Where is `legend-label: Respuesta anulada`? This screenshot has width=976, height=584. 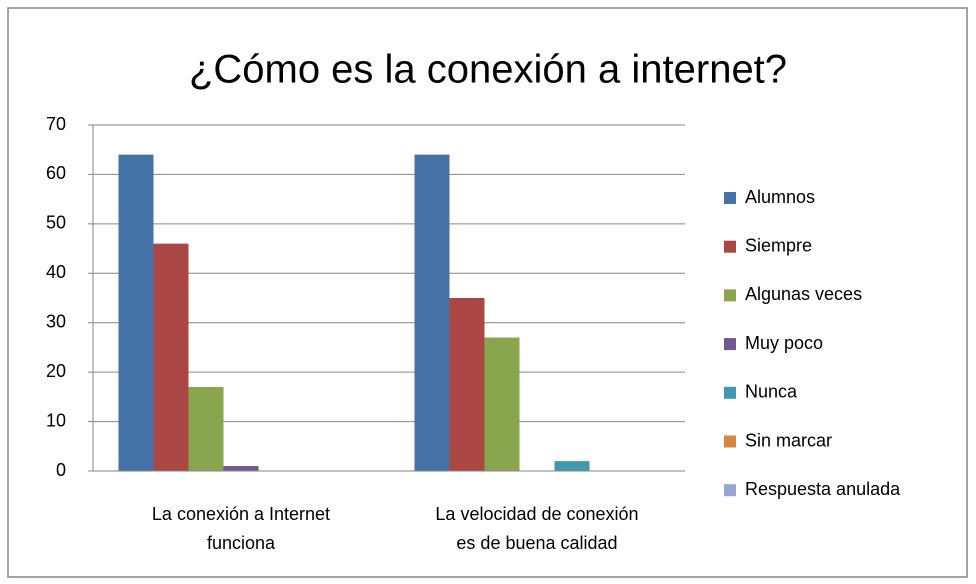 legend-label: Respuesta anulada is located at coordinates (823, 489).